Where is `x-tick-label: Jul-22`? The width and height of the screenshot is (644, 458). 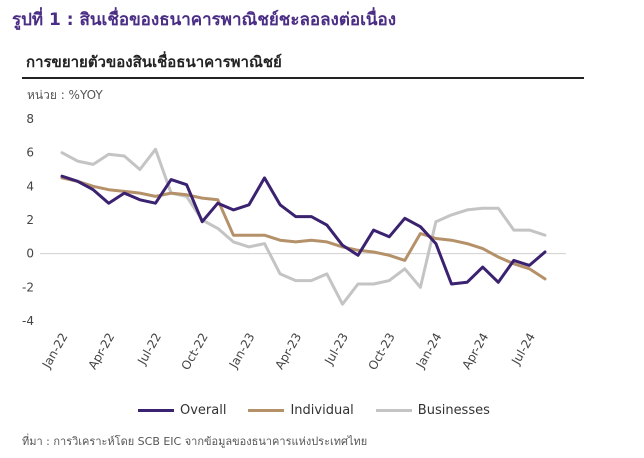
x-tick-label: Jul-22 is located at coordinates (149, 349).